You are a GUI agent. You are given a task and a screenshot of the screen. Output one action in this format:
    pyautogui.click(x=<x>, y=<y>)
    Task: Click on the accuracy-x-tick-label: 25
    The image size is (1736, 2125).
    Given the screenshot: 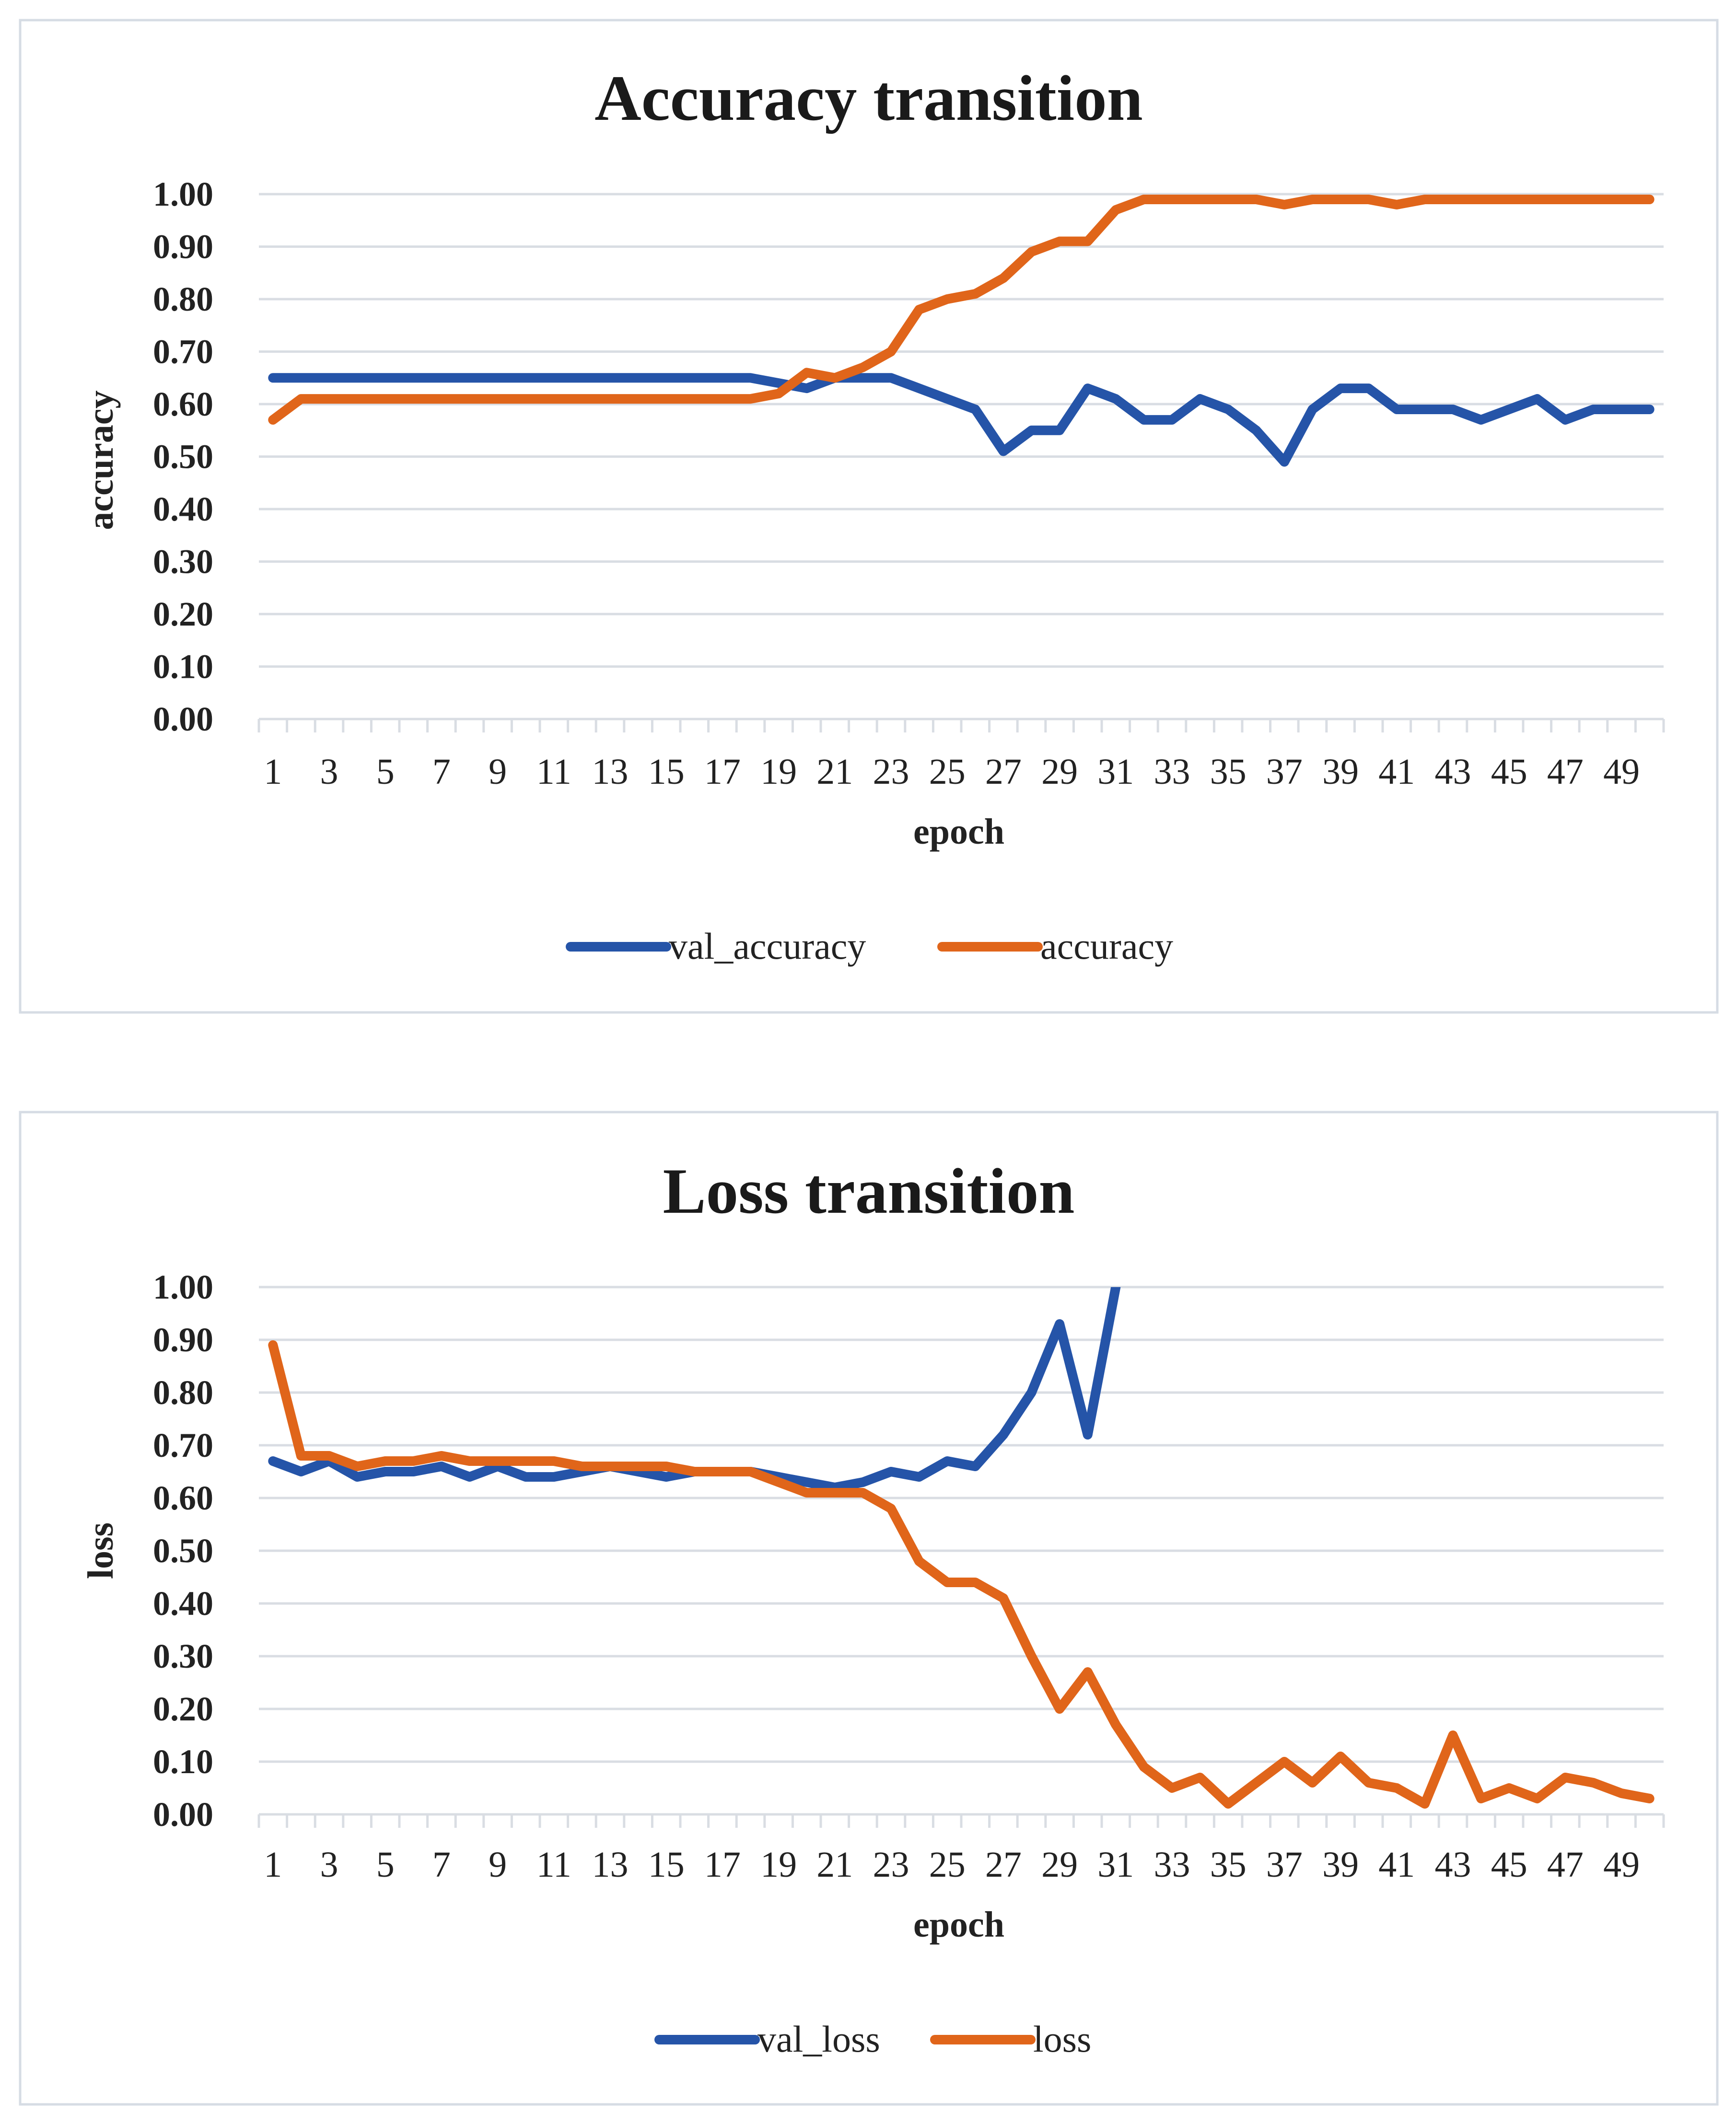 What is the action you would take?
    pyautogui.click(x=947, y=772)
    